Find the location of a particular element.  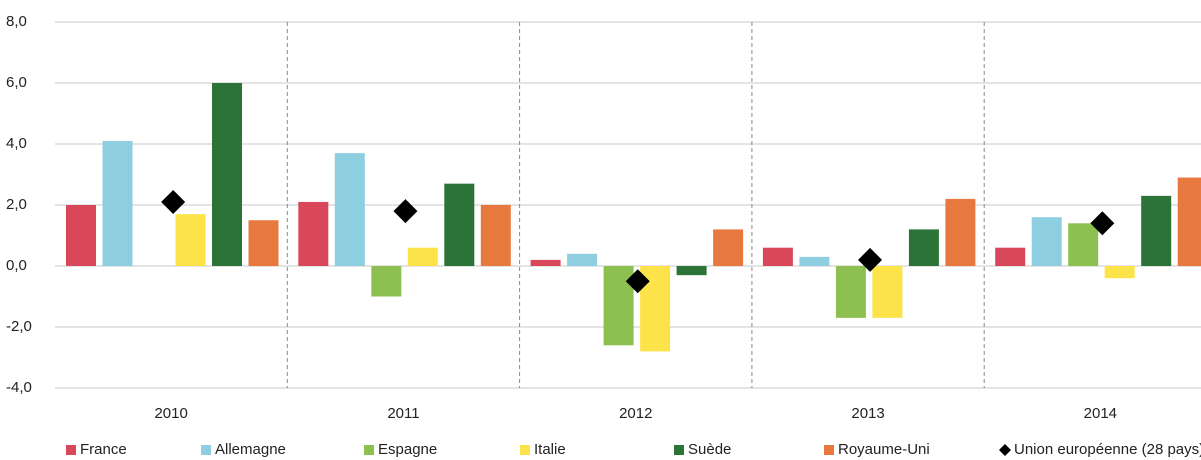

x-tick-label: 2013 is located at coordinates (867, 413).